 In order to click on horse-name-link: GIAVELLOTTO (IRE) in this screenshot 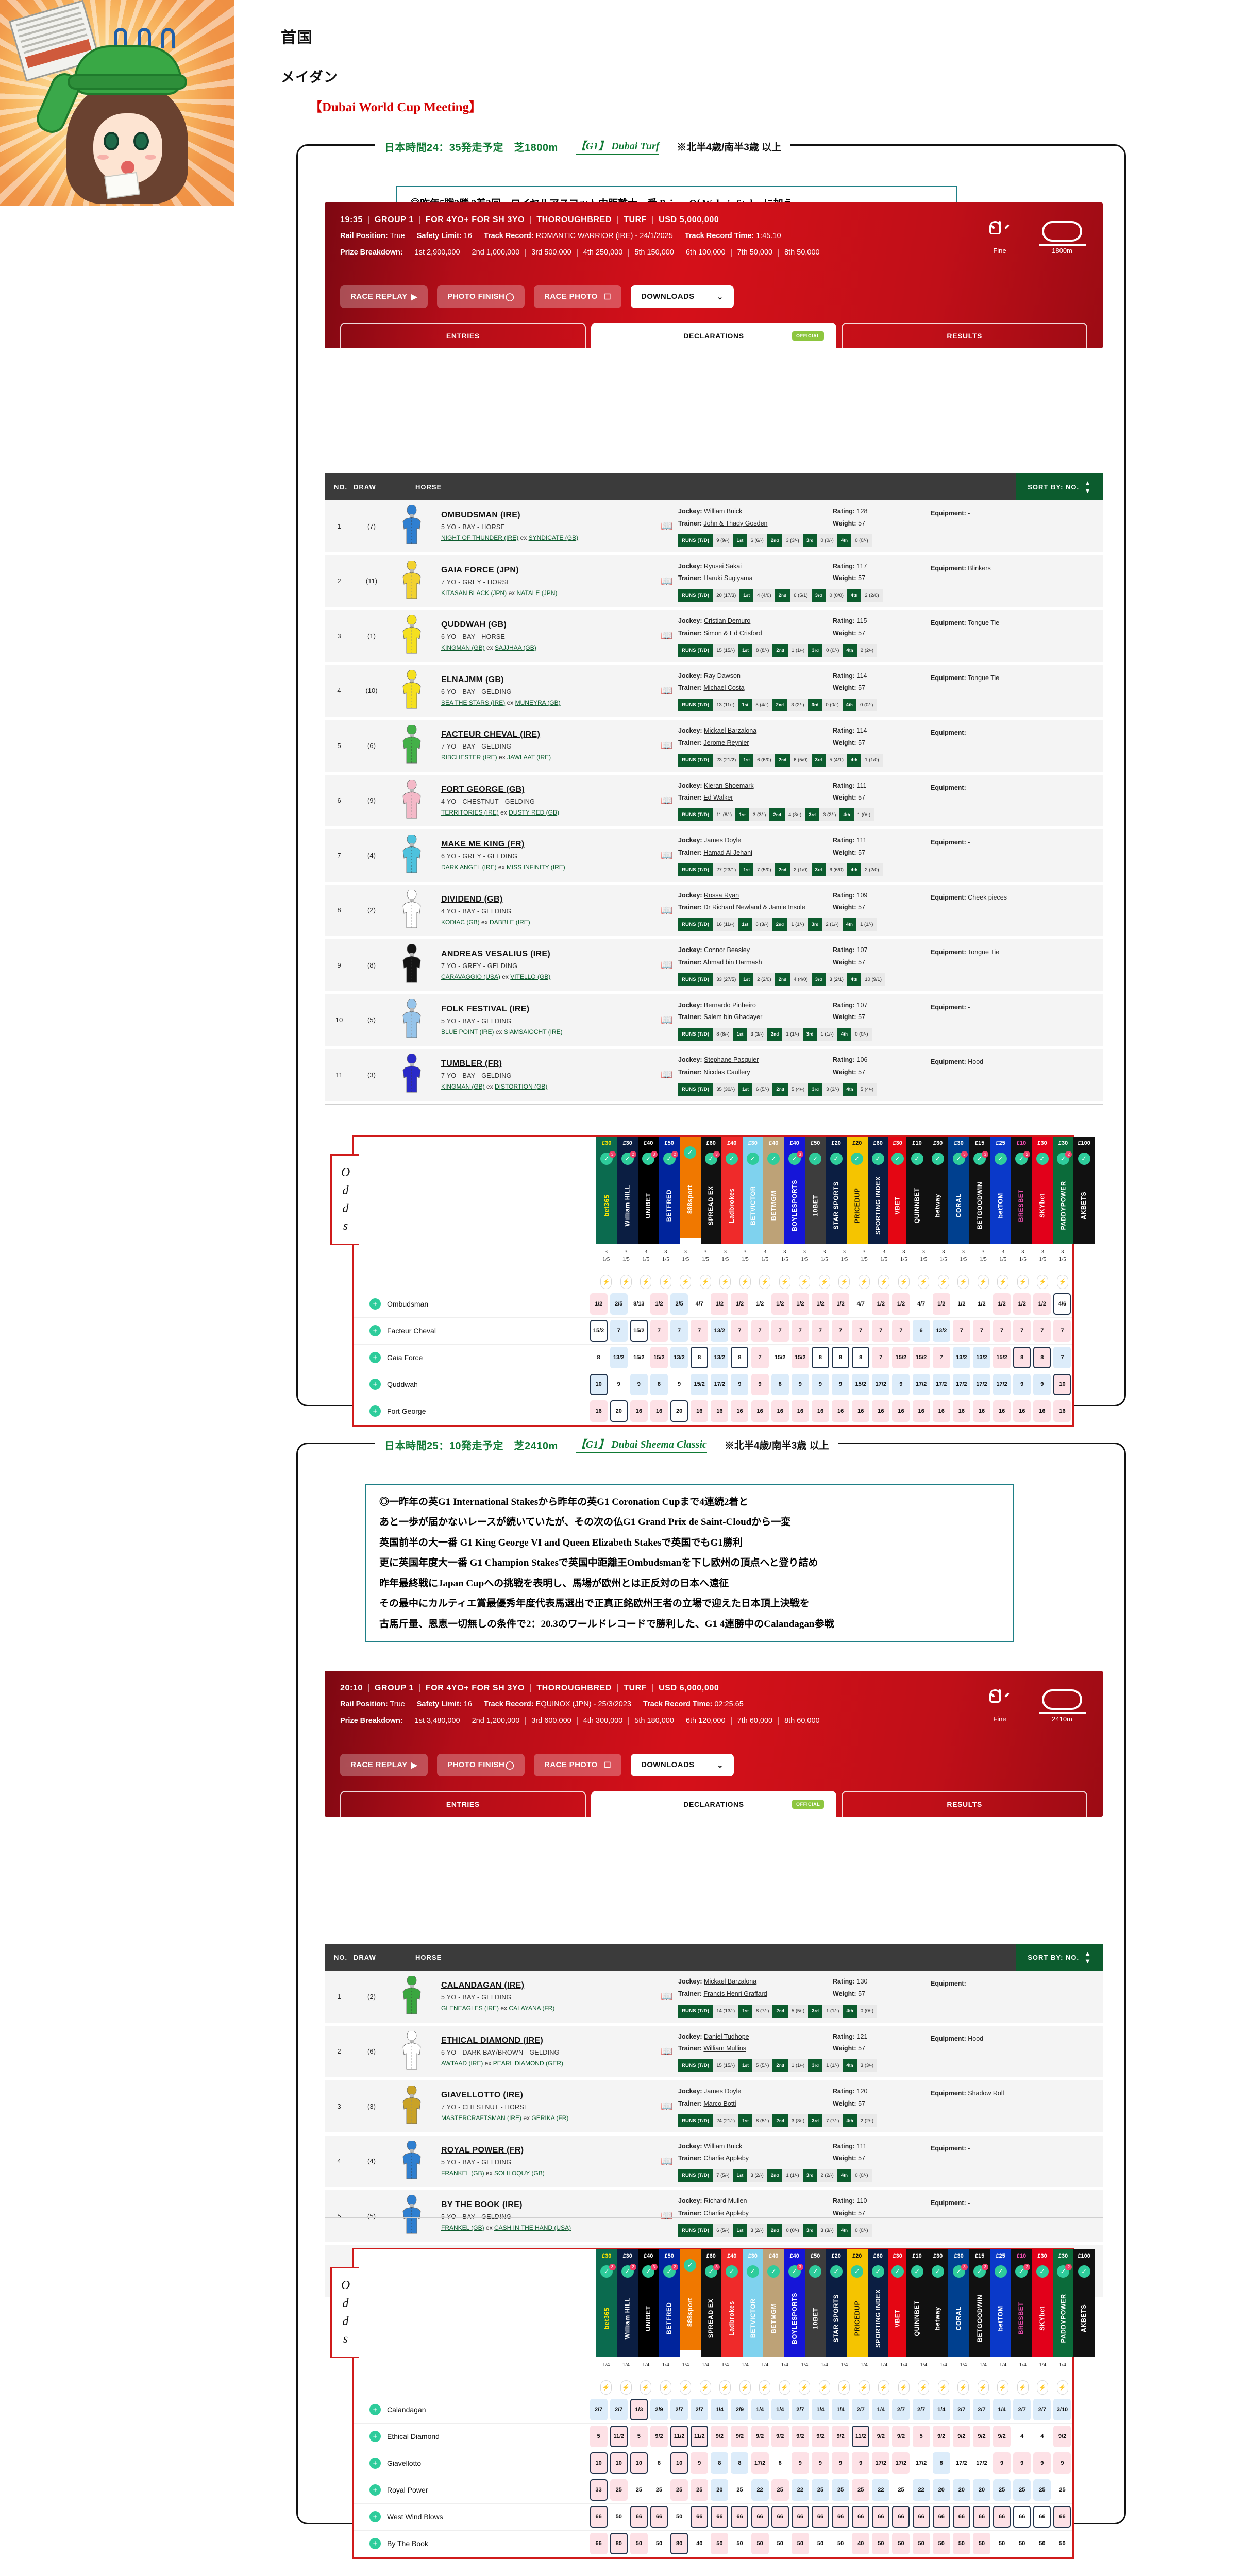, I will do `click(482, 2095)`.